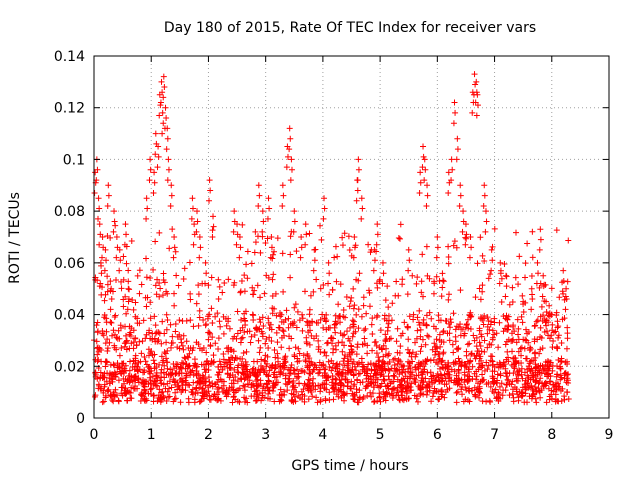 The width and height of the screenshot is (640, 480). Describe the element at coordinates (151, 435) in the screenshot. I see `x-tick-label: 1` at that location.